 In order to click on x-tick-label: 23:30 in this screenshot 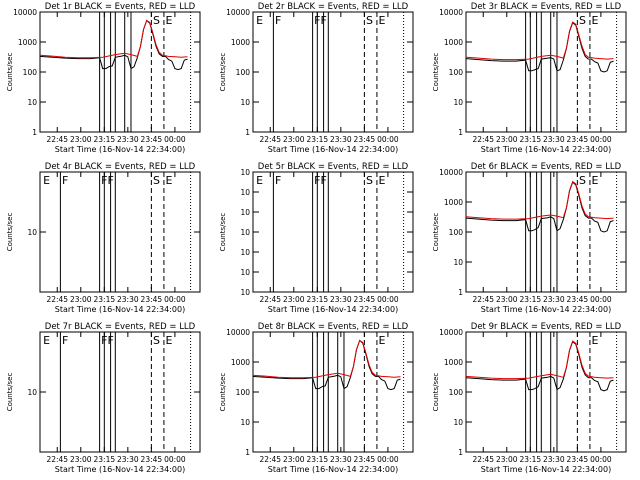, I will do `click(128, 459)`.